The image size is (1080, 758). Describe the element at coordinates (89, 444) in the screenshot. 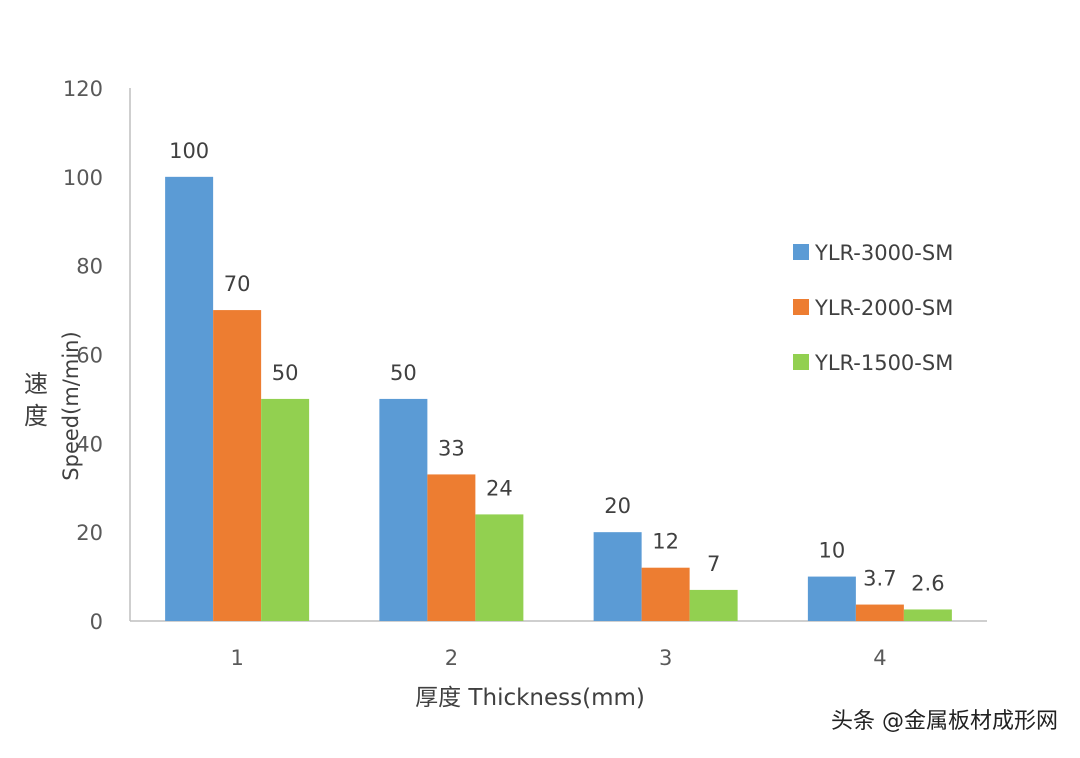

I see `y-tick-label: 40` at that location.